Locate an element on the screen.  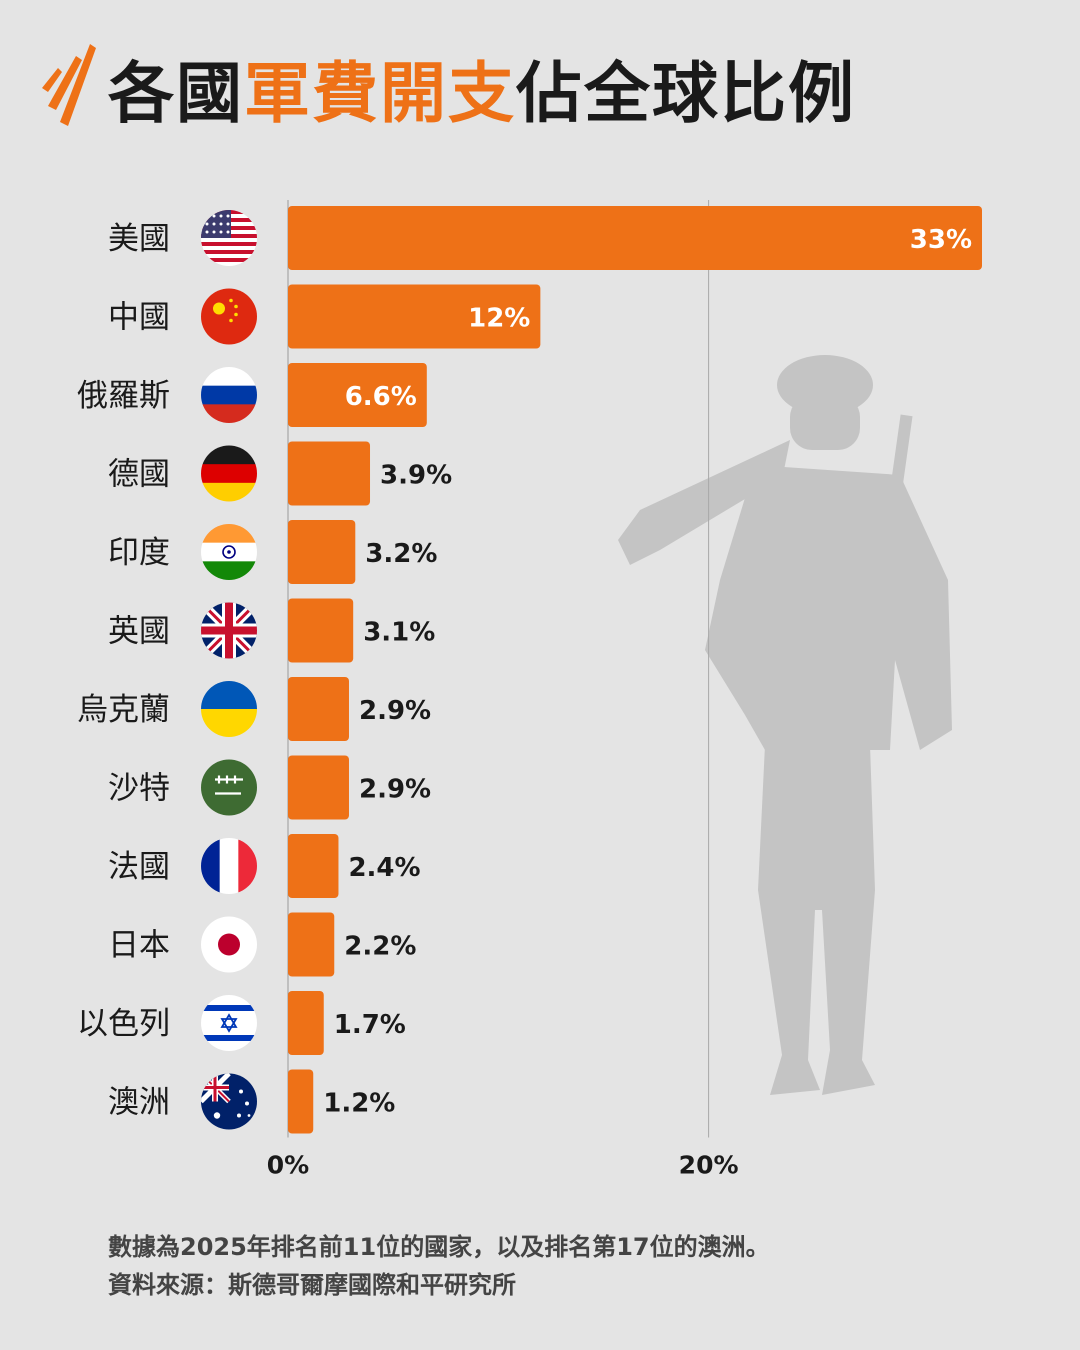
page-title: 各國軍費開支佔全球比例 is located at coordinates (482, 93).